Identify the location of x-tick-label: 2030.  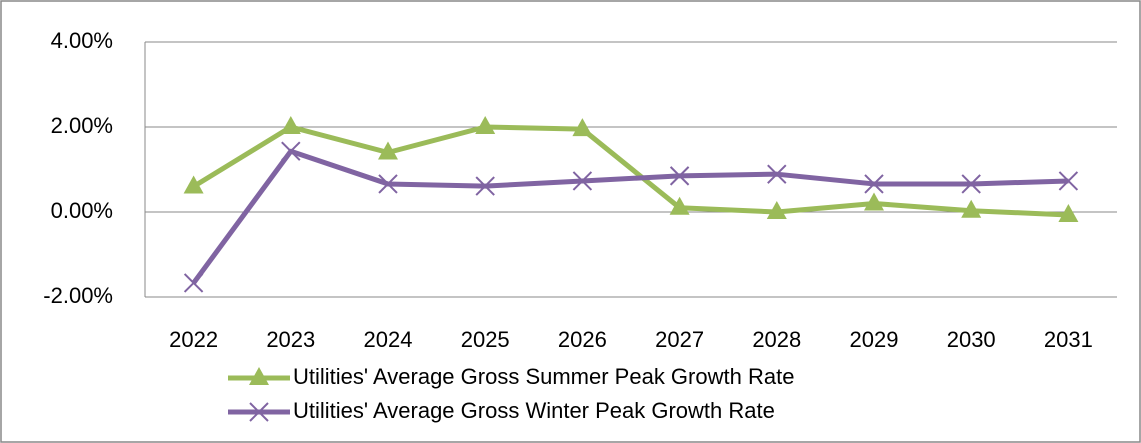
(971, 339).